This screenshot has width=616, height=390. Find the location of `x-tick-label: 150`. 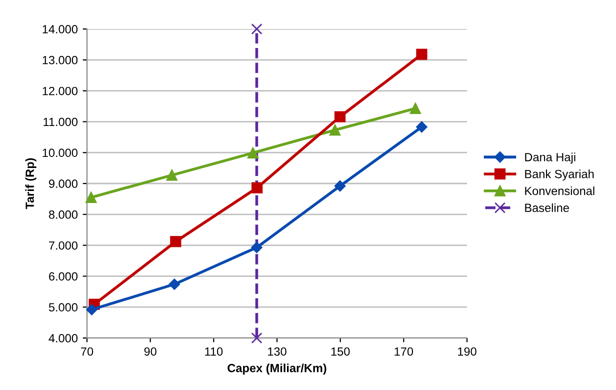

x-tick-label: 150 is located at coordinates (340, 351).